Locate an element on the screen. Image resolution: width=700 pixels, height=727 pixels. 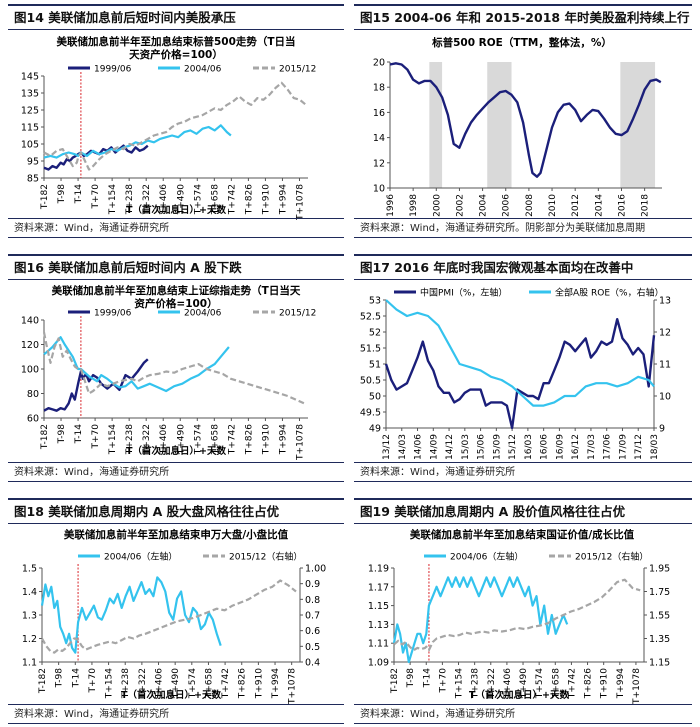
y-tick-label: 10 is located at coordinates (379, 189).